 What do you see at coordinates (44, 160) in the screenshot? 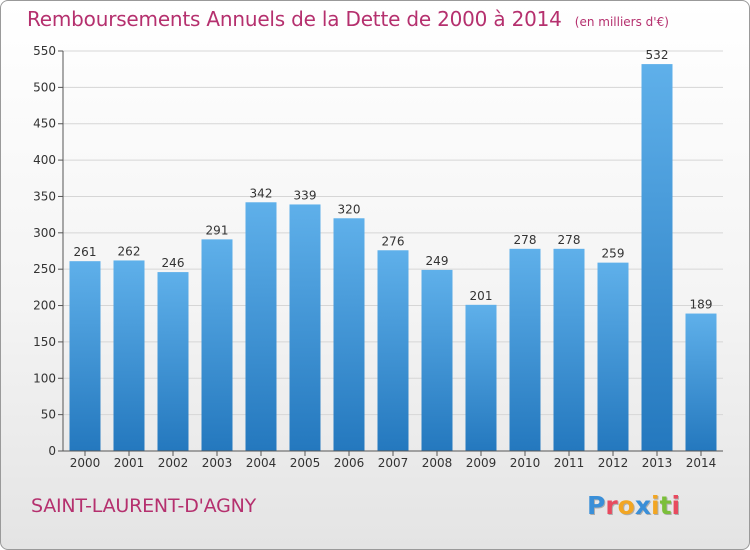
I see `y-tick-label: 400` at bounding box center [44, 160].